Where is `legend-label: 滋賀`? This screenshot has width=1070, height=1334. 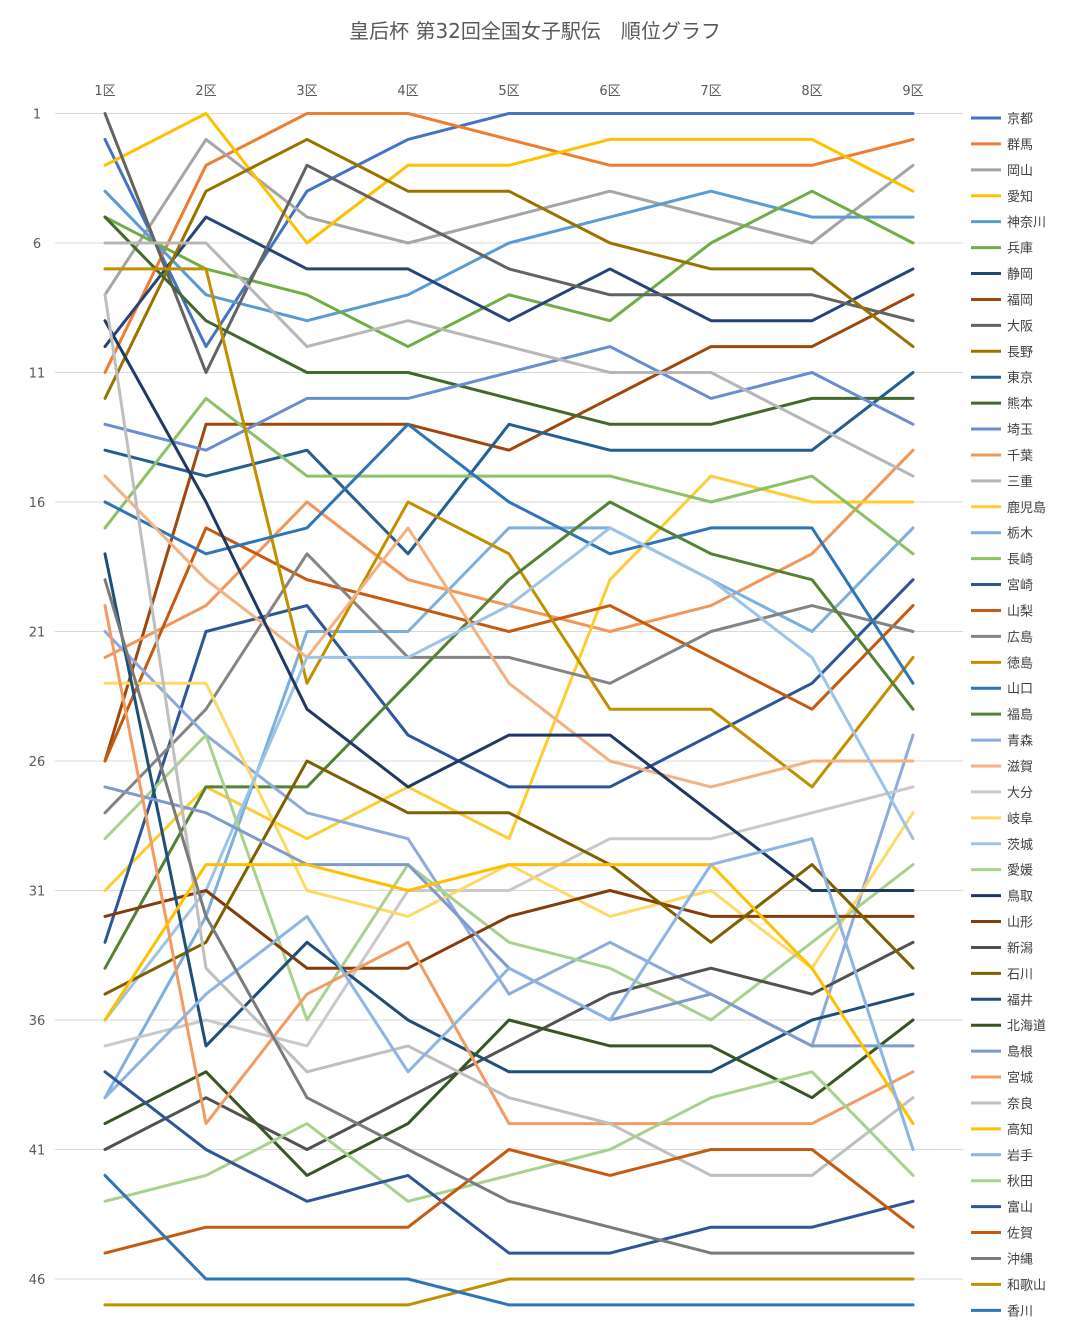 legend-label: 滋賀 is located at coordinates (1020, 767).